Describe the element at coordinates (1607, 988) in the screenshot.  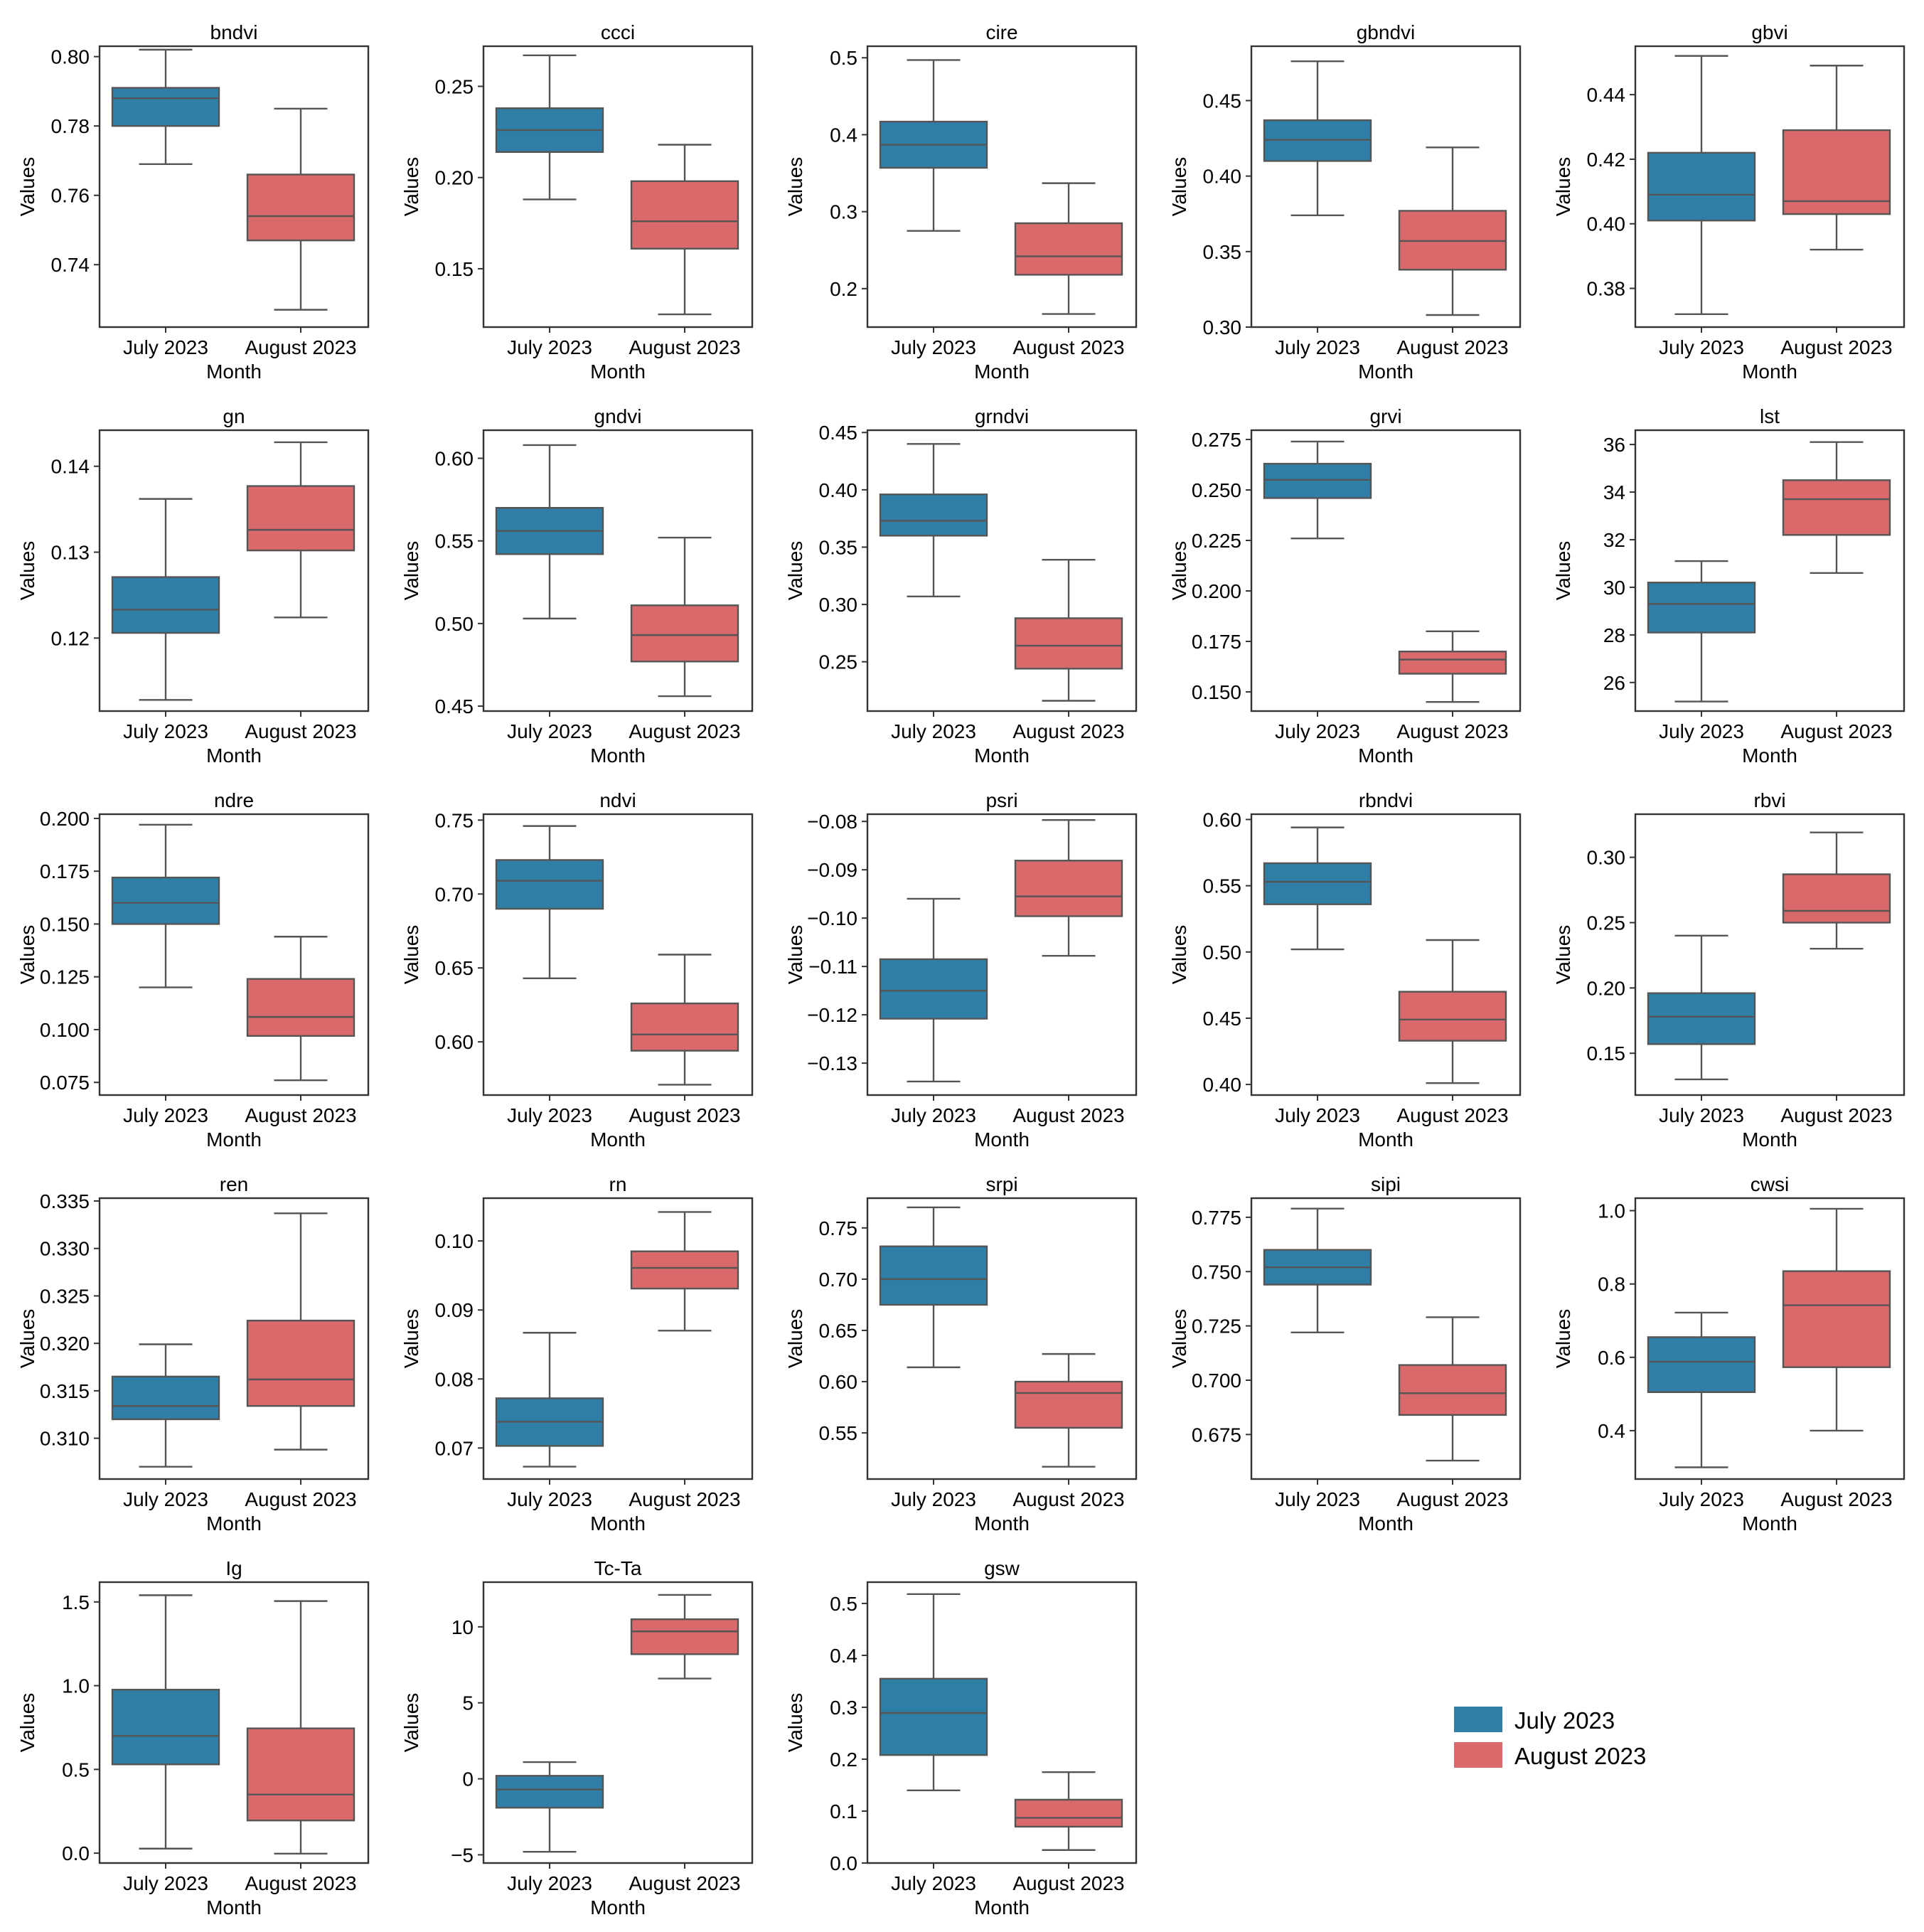
I see `y-tick-label: 0.20` at that location.